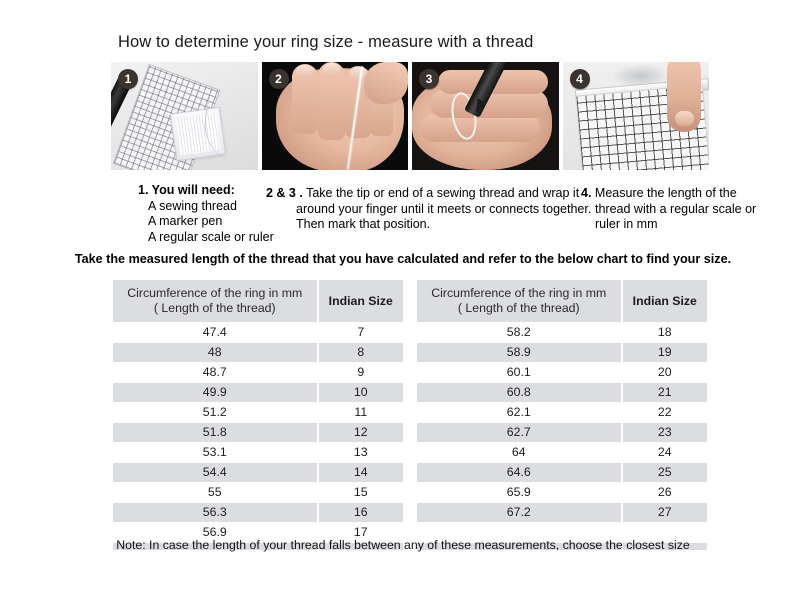  Describe the element at coordinates (184, 116) in the screenshot. I see `photo-step-1: 1` at that location.